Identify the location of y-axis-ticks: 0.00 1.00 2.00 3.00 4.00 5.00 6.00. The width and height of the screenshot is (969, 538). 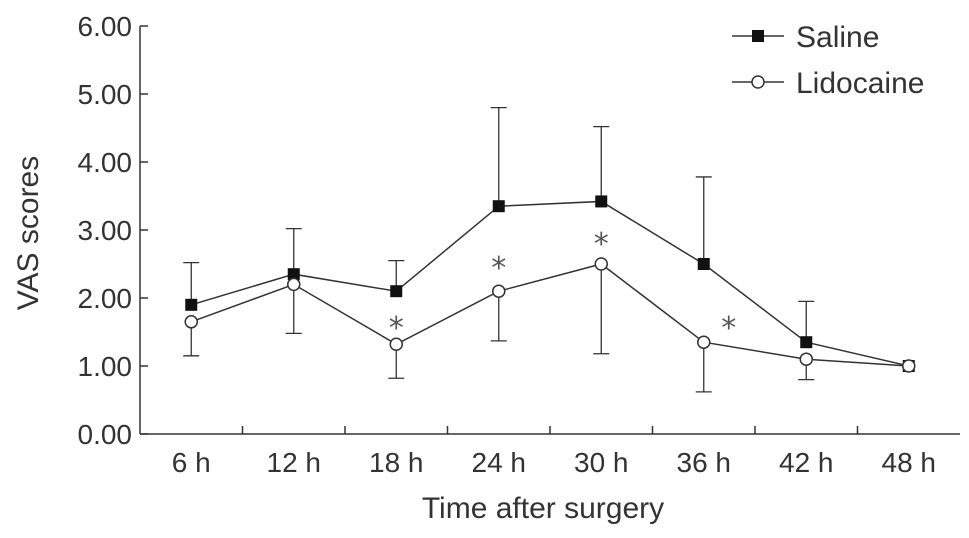
(113, 230).